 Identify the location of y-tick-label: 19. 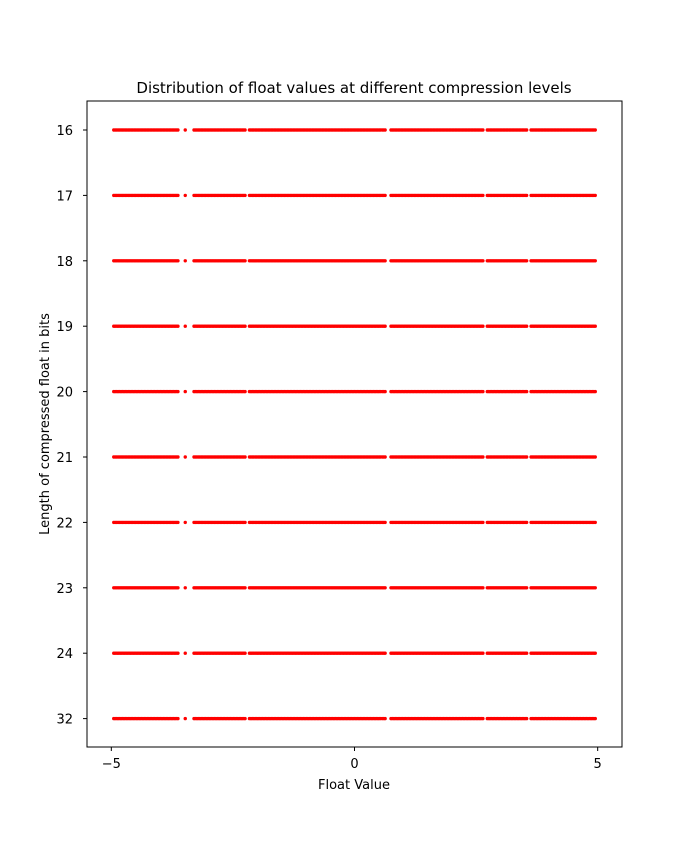
(64, 327).